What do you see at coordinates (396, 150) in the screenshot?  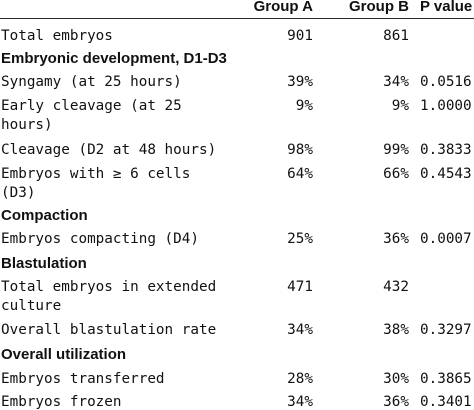 I see `group-b-value: 99%` at bounding box center [396, 150].